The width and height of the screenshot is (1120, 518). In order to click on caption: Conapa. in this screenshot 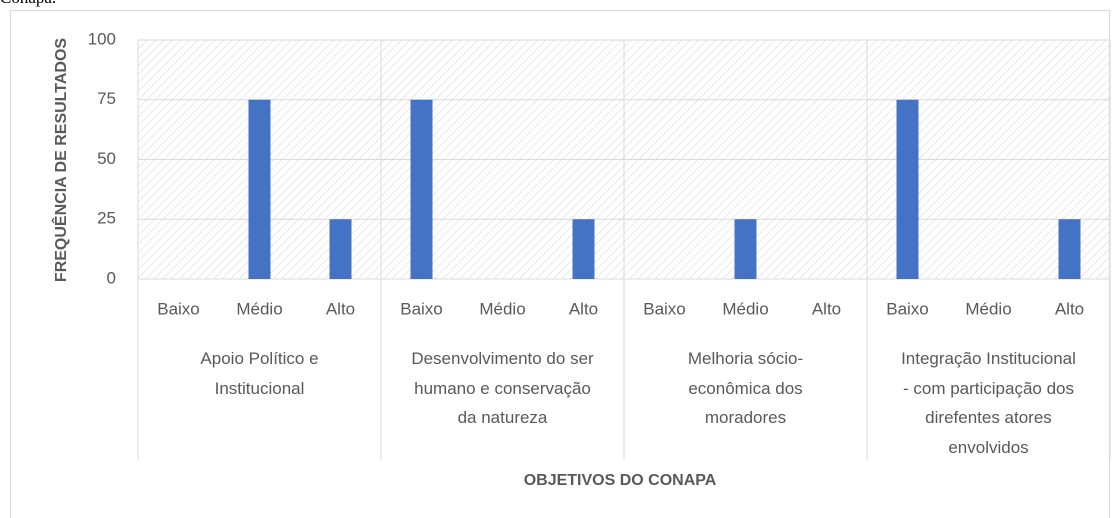, I will do `click(28, 4)`.